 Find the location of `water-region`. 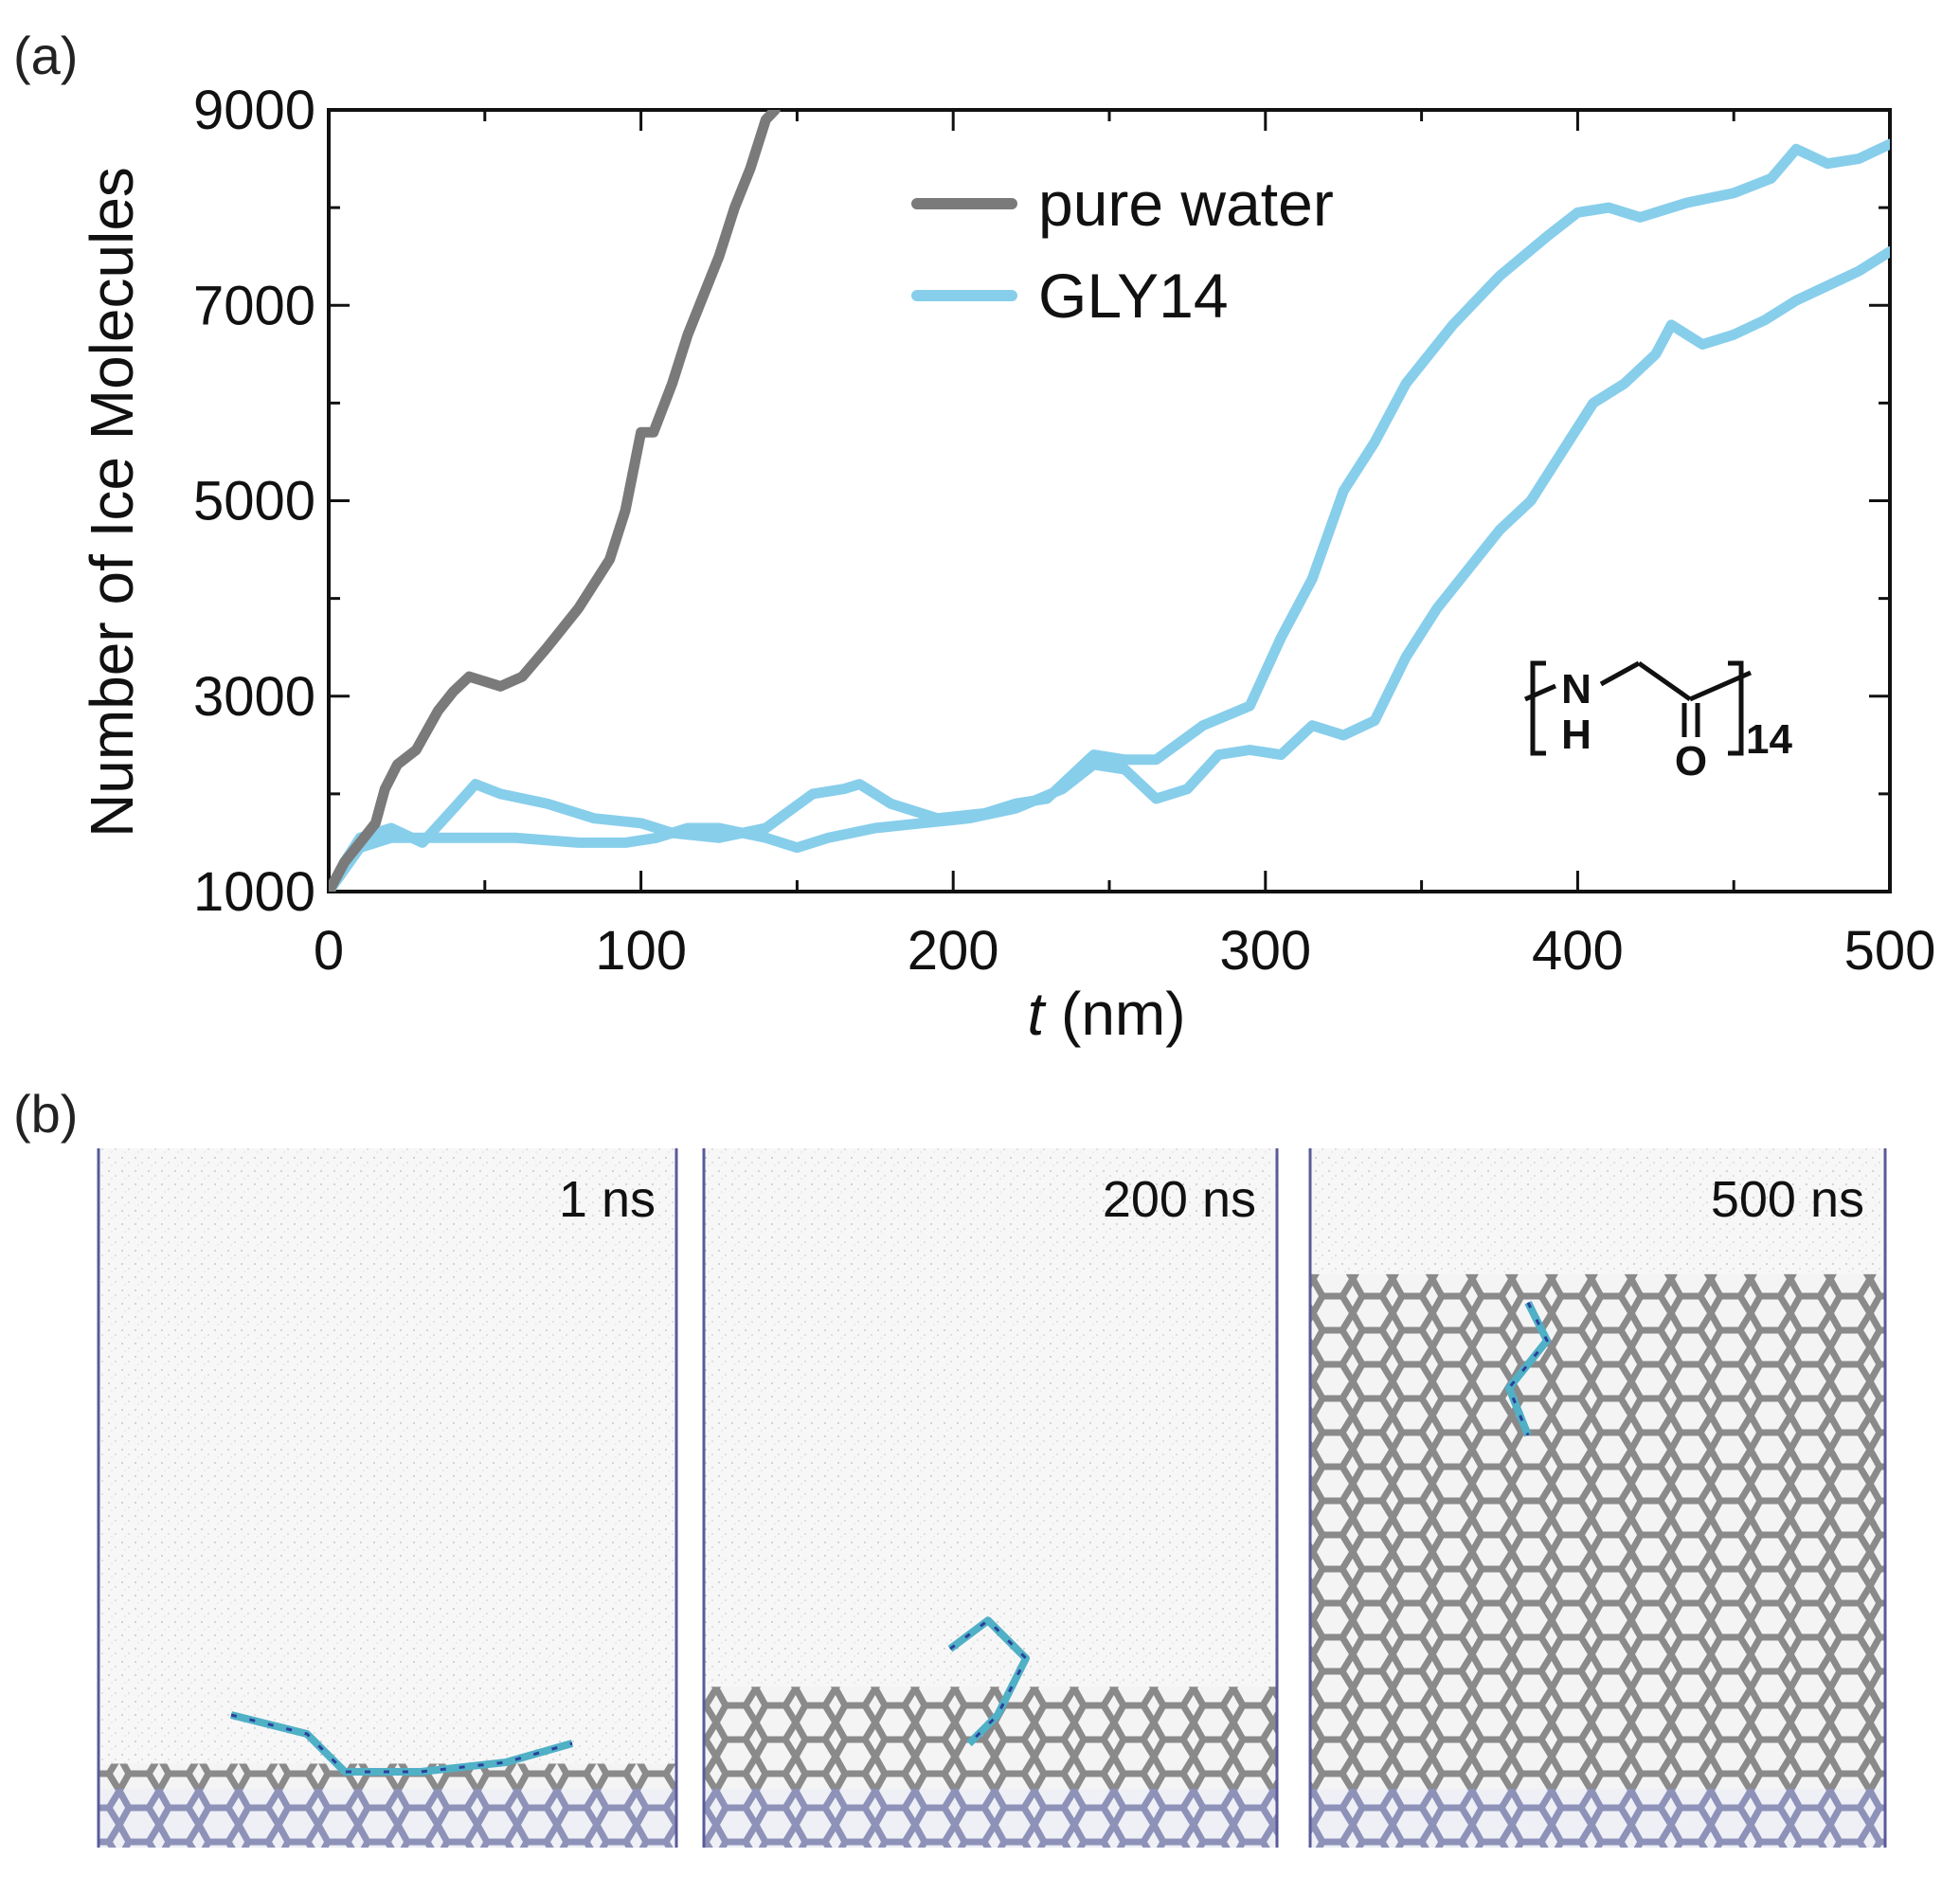

water-region is located at coordinates (388, 1498).